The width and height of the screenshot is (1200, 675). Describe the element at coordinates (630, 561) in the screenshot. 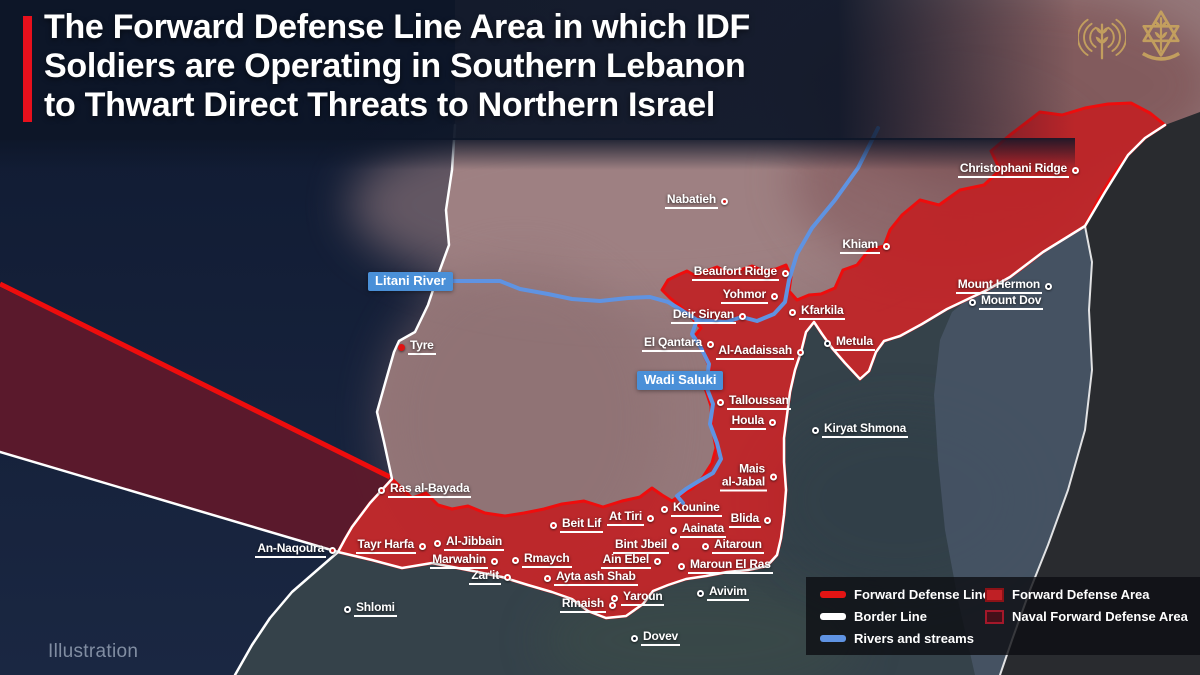

I see `place-ain-ebel: Ain Ebel` at that location.